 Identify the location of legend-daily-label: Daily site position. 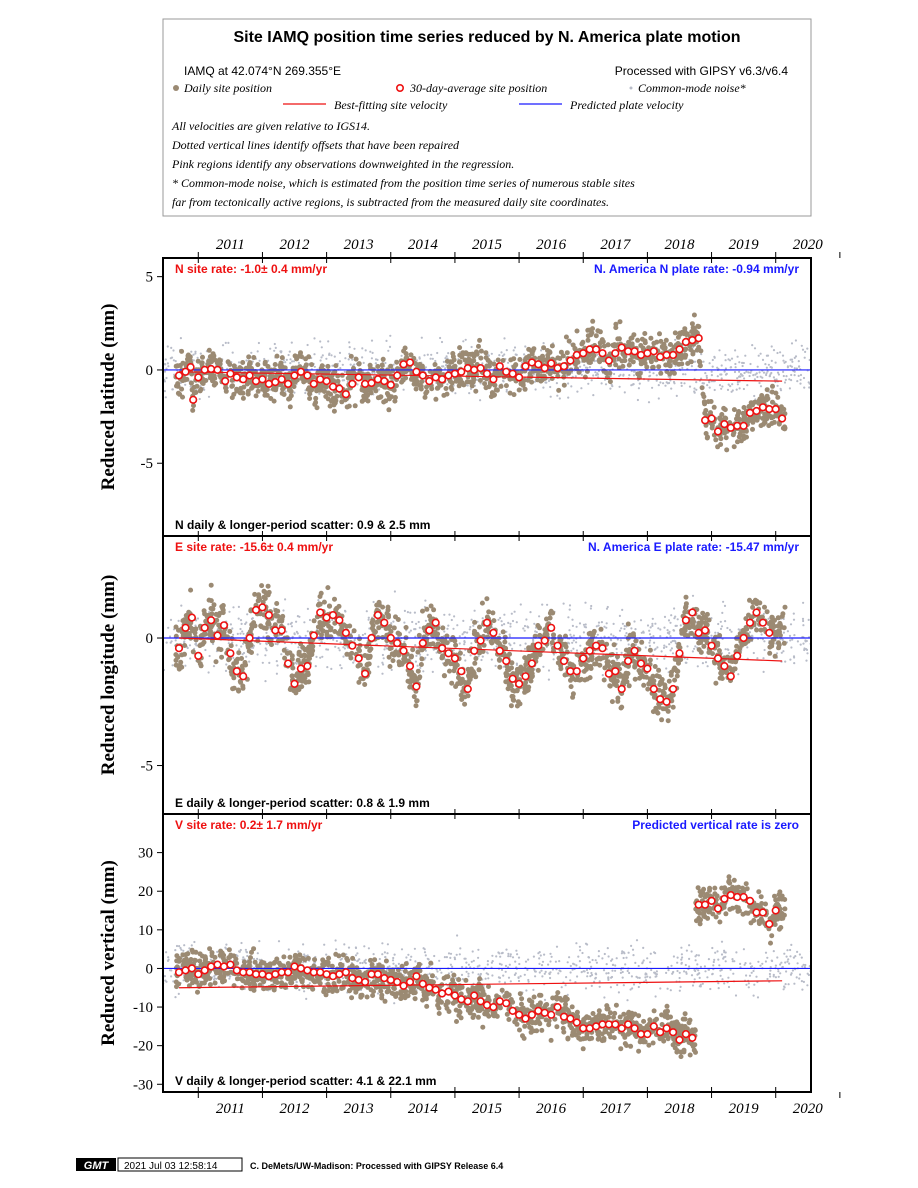
(227, 88).